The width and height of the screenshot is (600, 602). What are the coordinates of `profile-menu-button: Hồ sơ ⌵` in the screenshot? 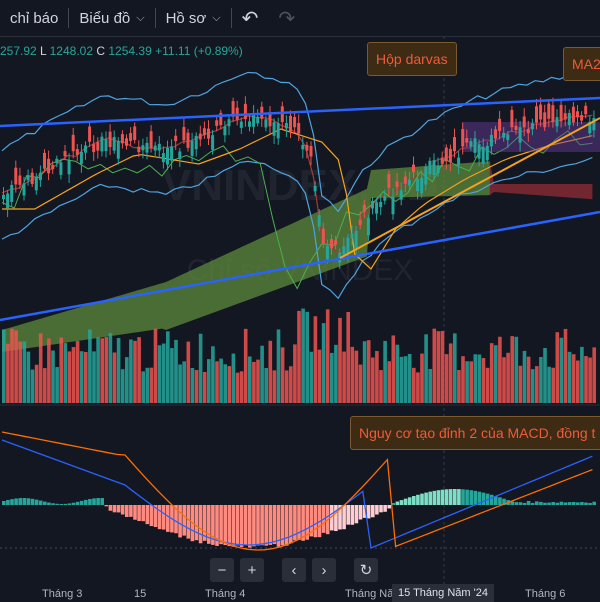 It's located at (193, 18).